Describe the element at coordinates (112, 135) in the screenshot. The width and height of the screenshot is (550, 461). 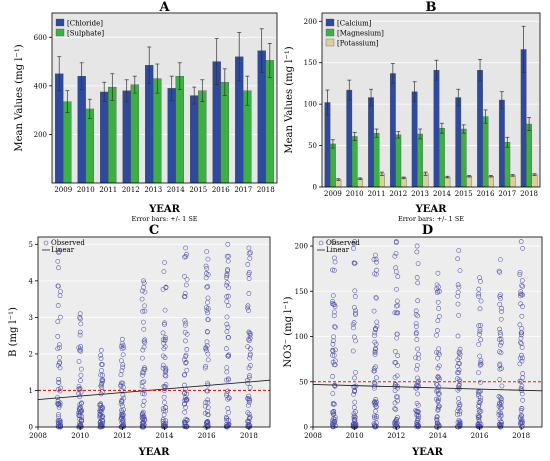
I see `bar-sulphate-2011` at that location.